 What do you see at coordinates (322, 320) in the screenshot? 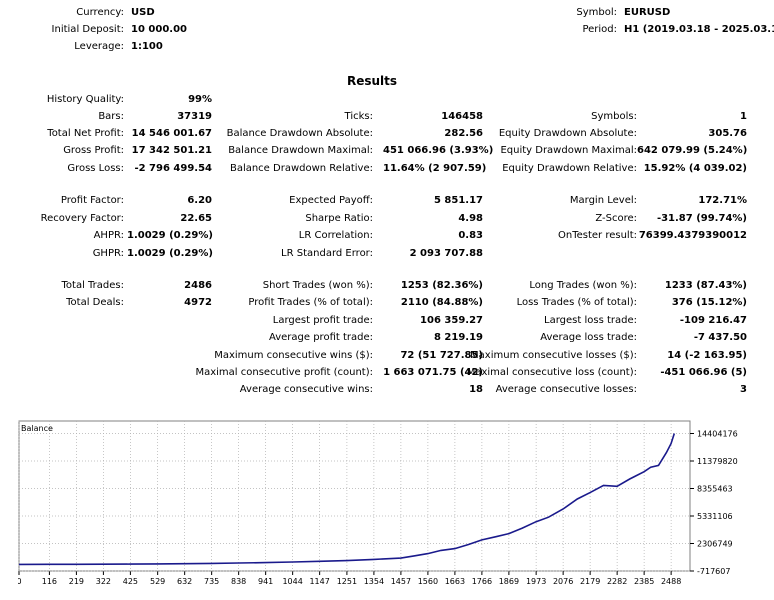
I see `col2-label: Largest profit trade:` at bounding box center [322, 320].